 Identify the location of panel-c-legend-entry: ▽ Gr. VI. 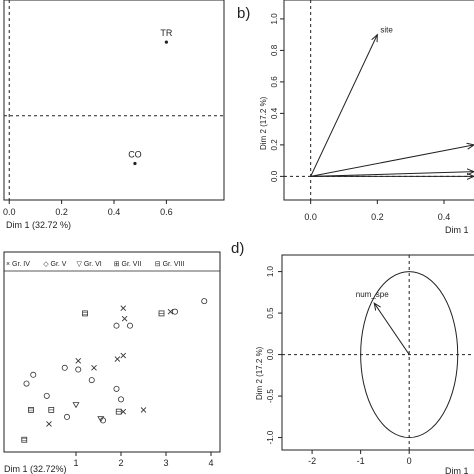
(89, 264).